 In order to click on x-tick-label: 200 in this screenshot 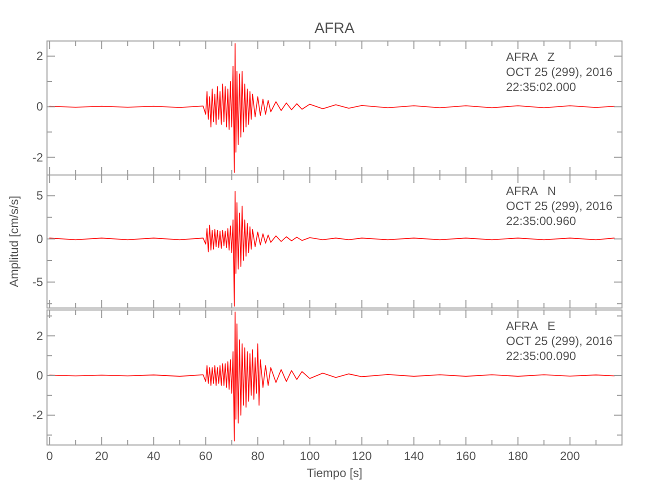, I will do `click(570, 456)`.